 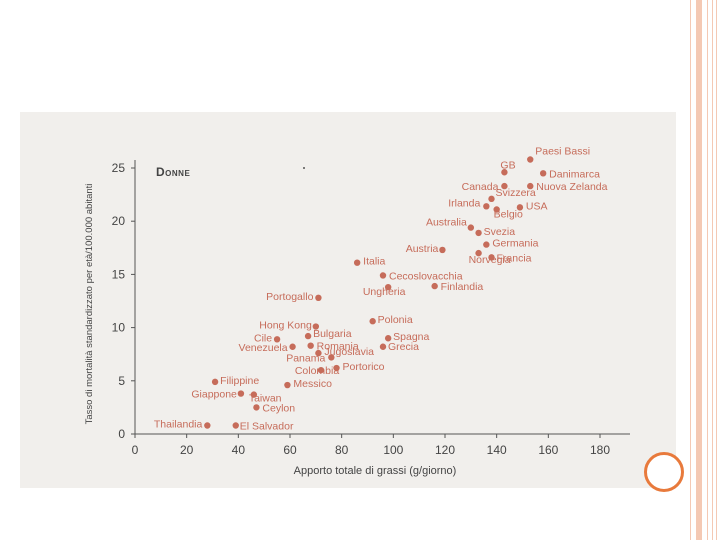 I want to click on data-point-label: Nuova Zelanda, so click(x=571, y=187).